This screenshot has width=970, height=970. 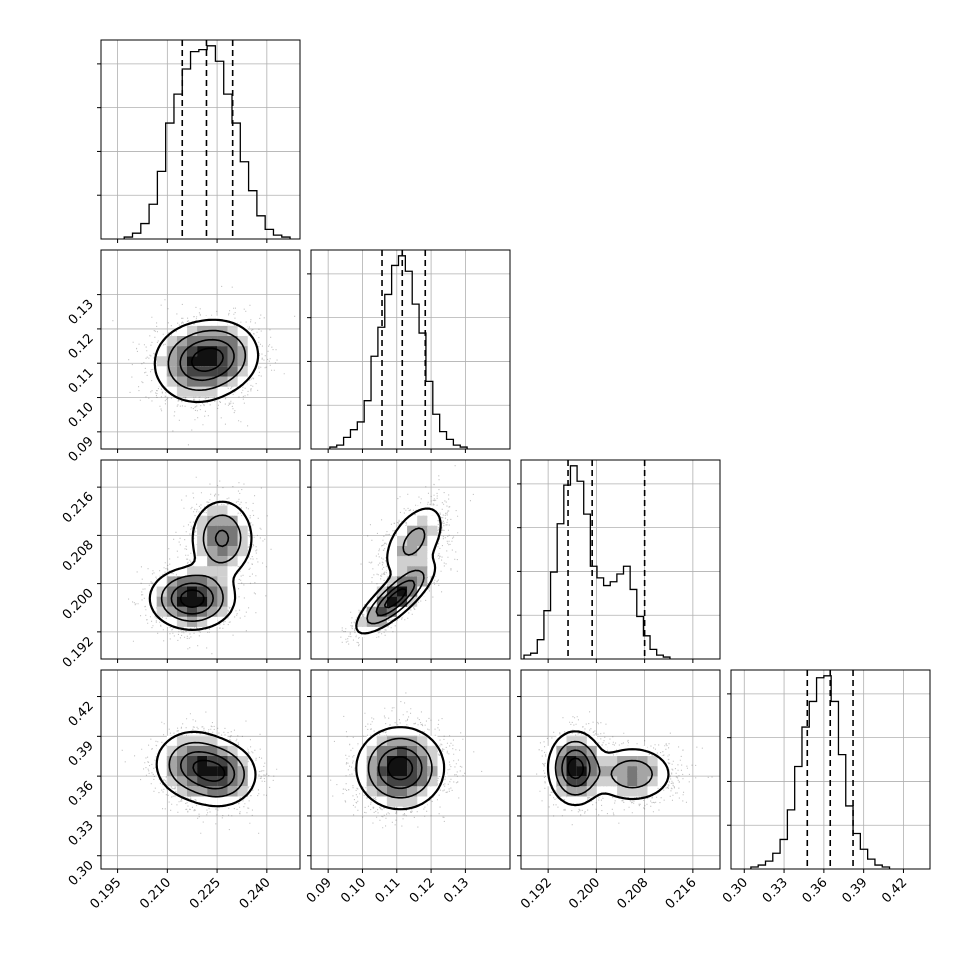 I want to click on y-tick-label: 0.42, so click(x=81, y=714).